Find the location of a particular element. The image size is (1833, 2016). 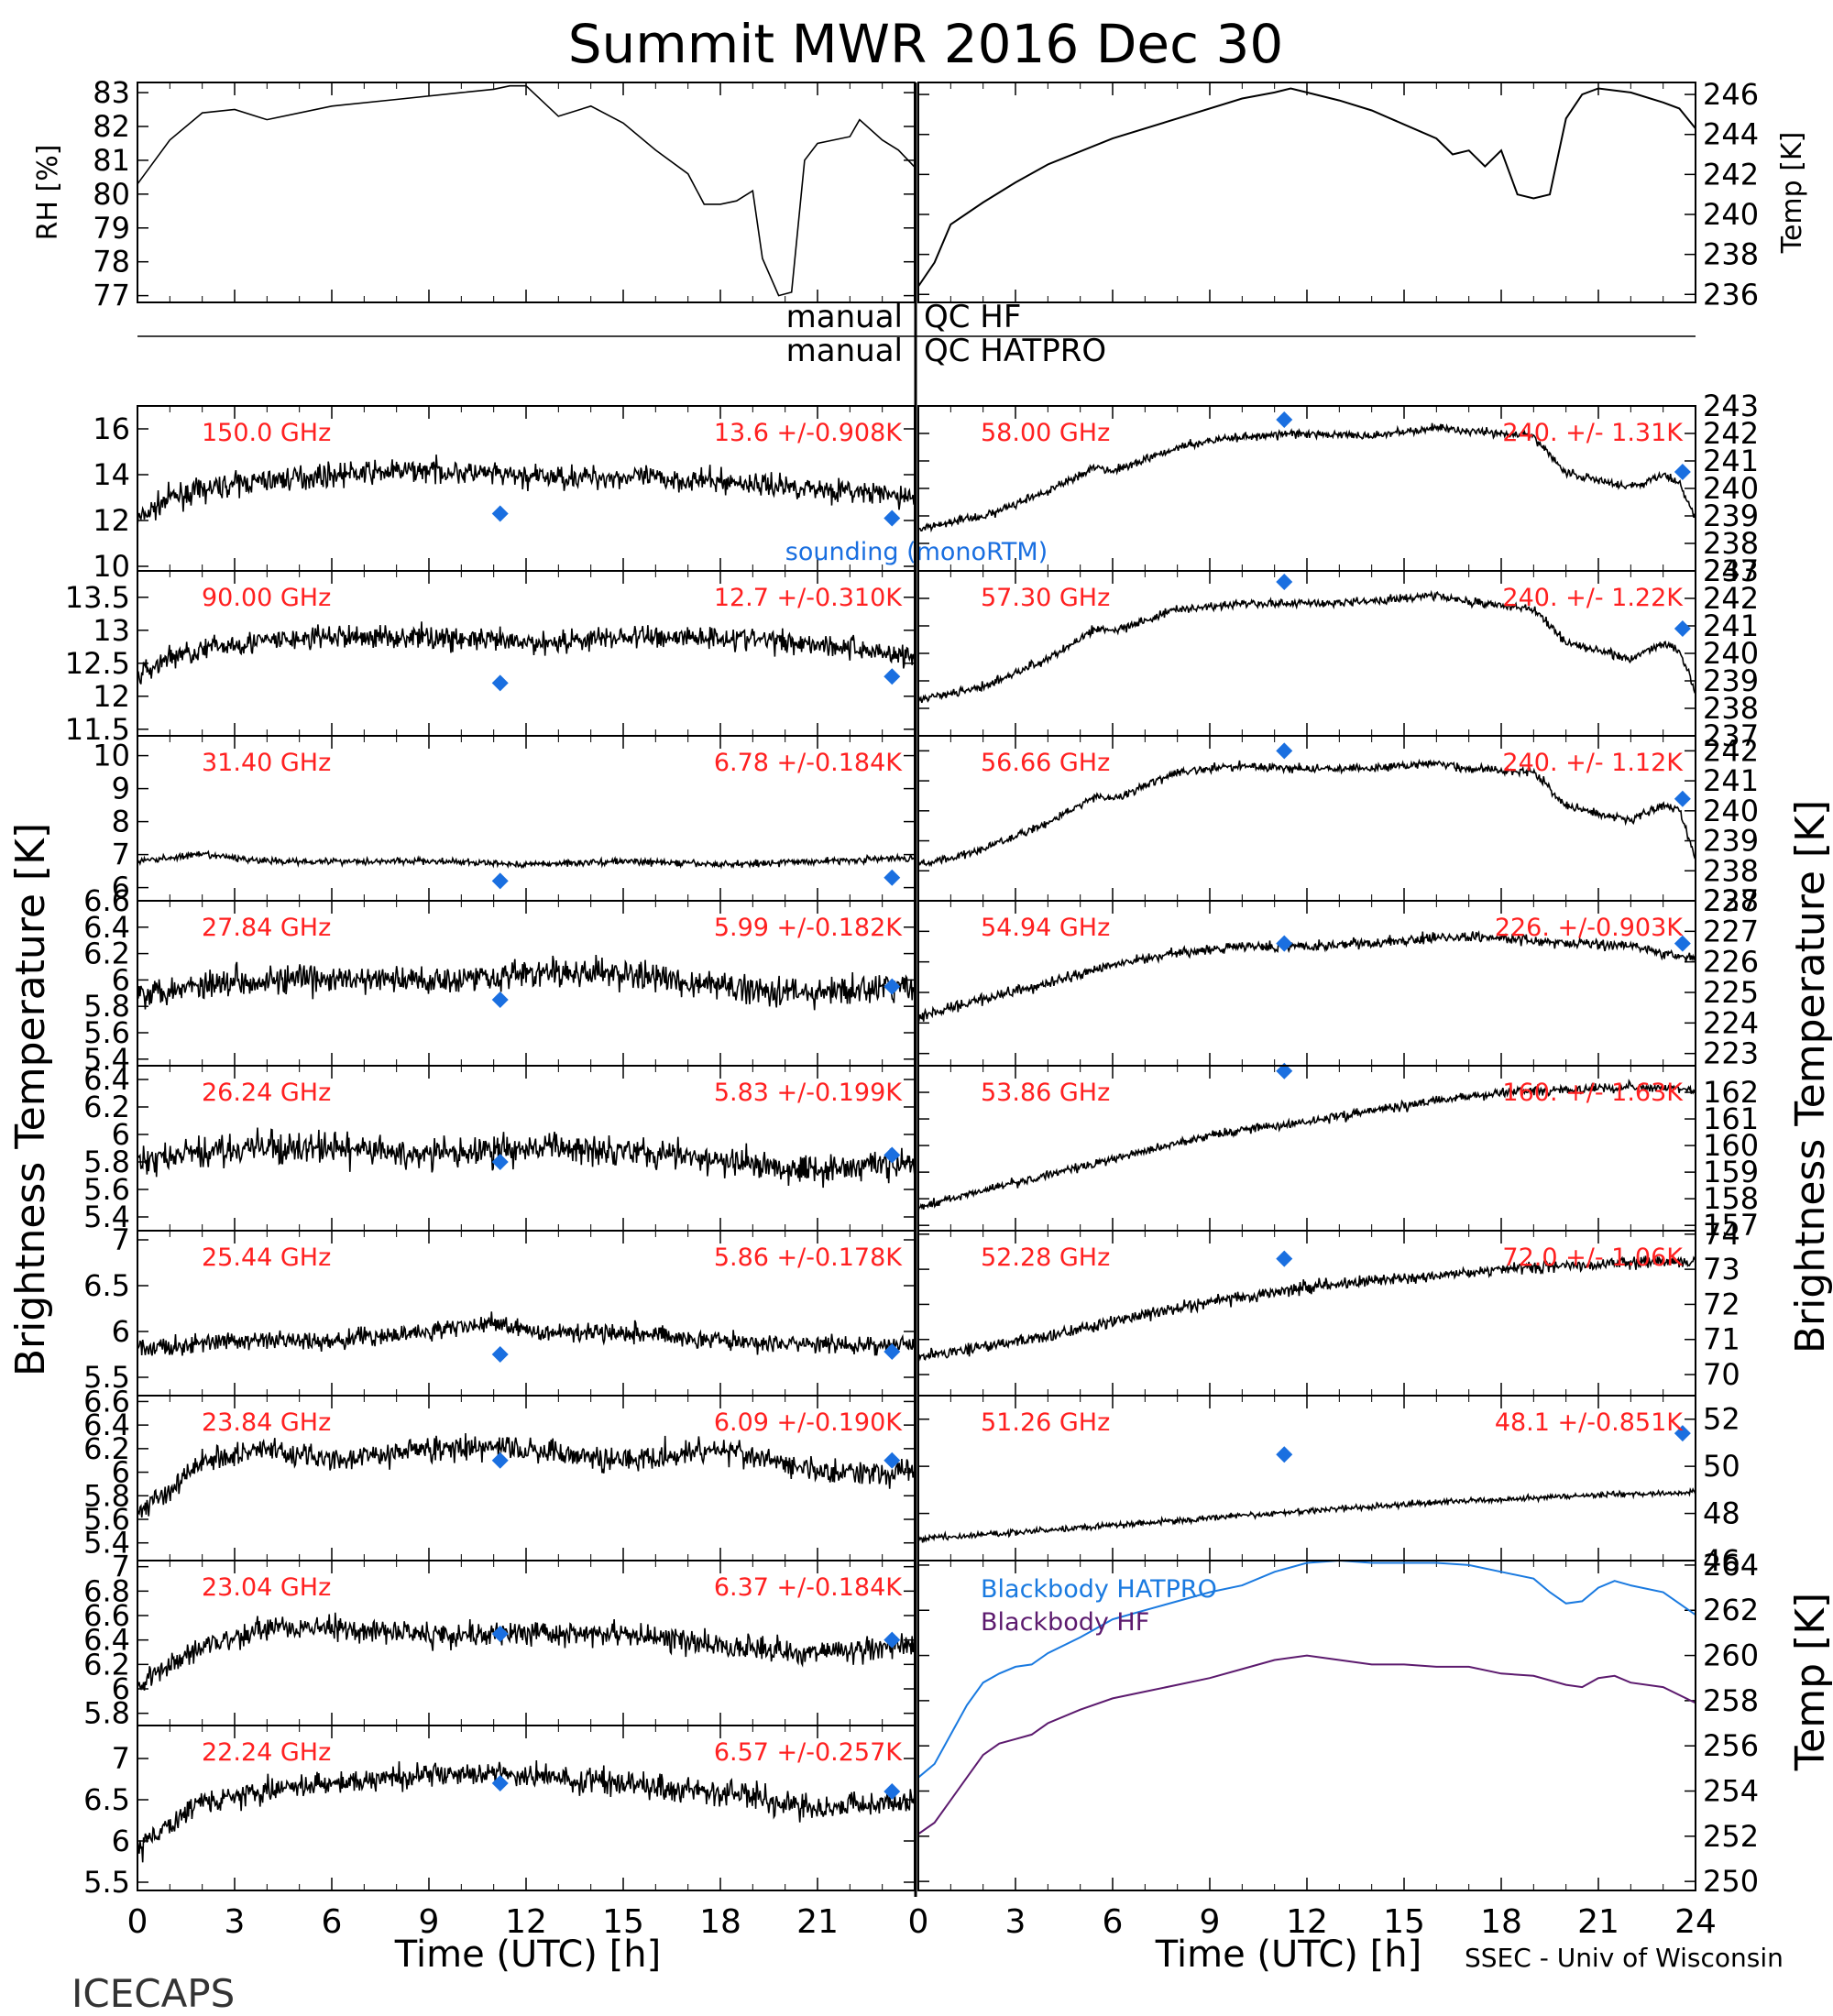

y-tick-label: 250 is located at coordinates (1731, 1881).